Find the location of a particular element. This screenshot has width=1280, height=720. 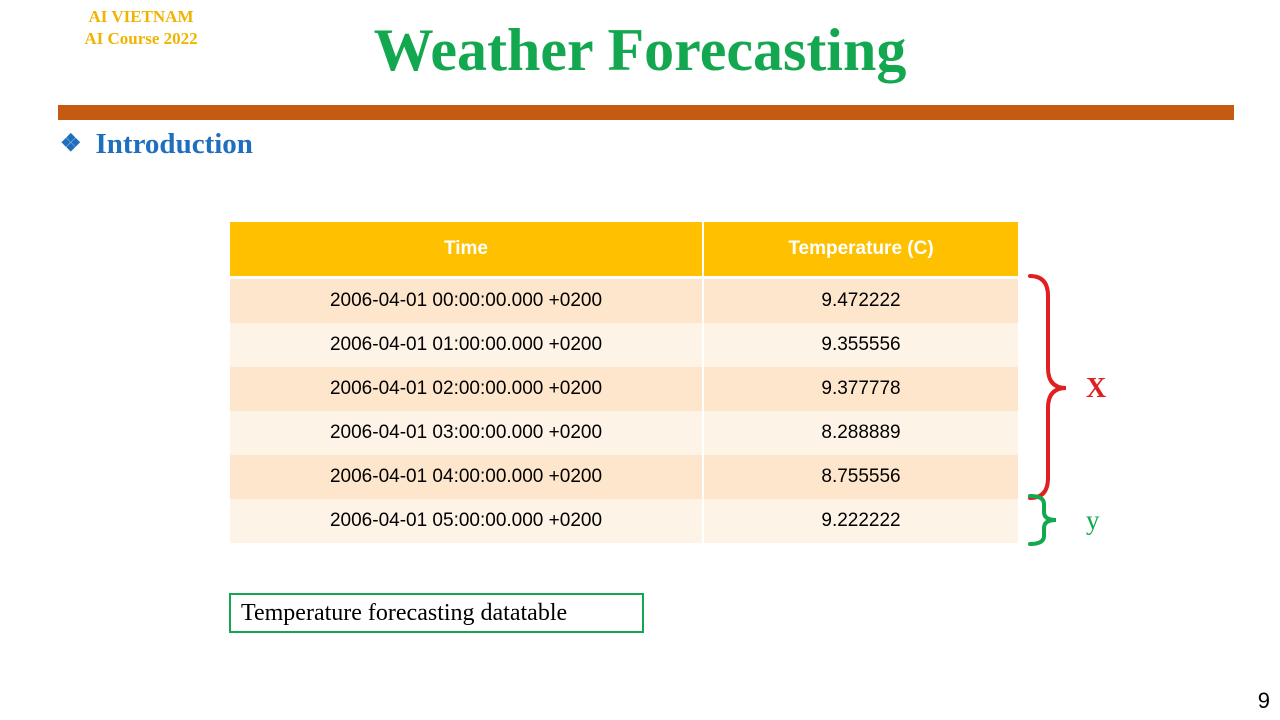

table-row: 2006-04-01 05:00:00.000 +0200 9.222222 is located at coordinates (624, 521).